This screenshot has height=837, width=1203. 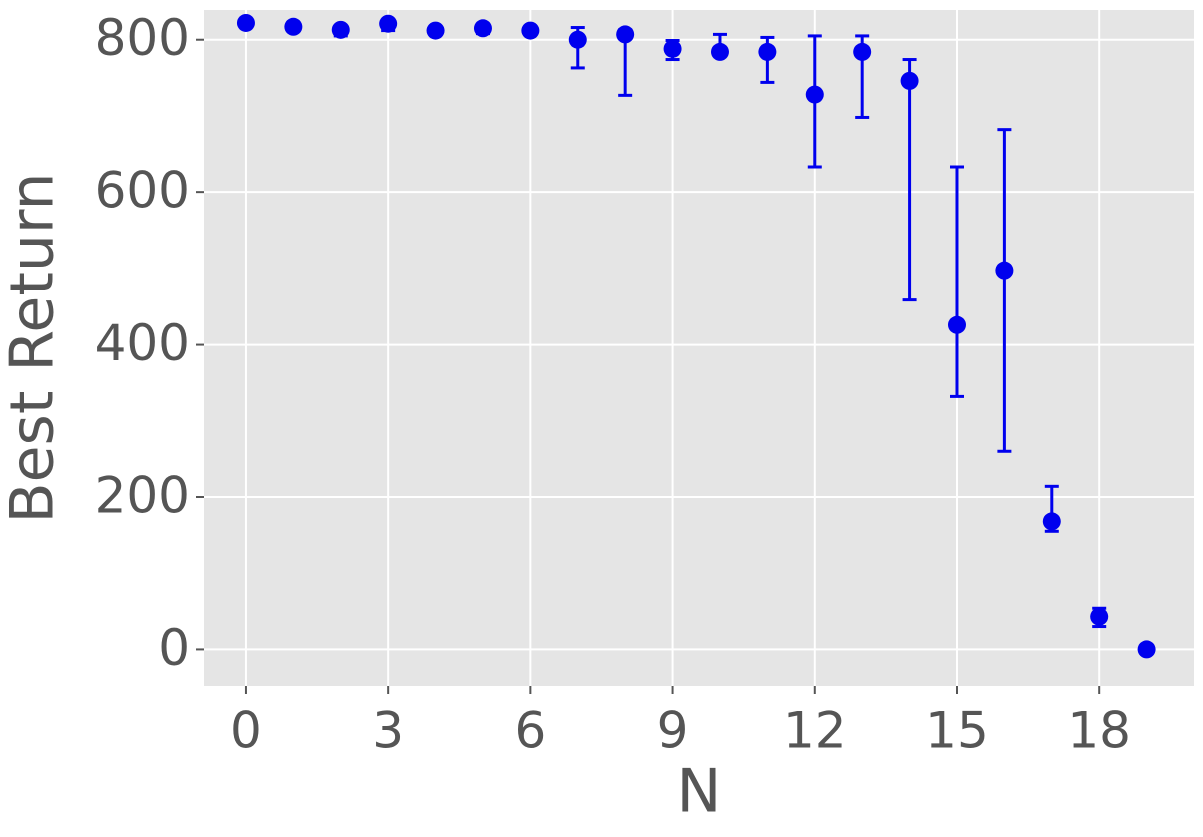 I want to click on y-tick-label: 600, so click(x=142, y=191).